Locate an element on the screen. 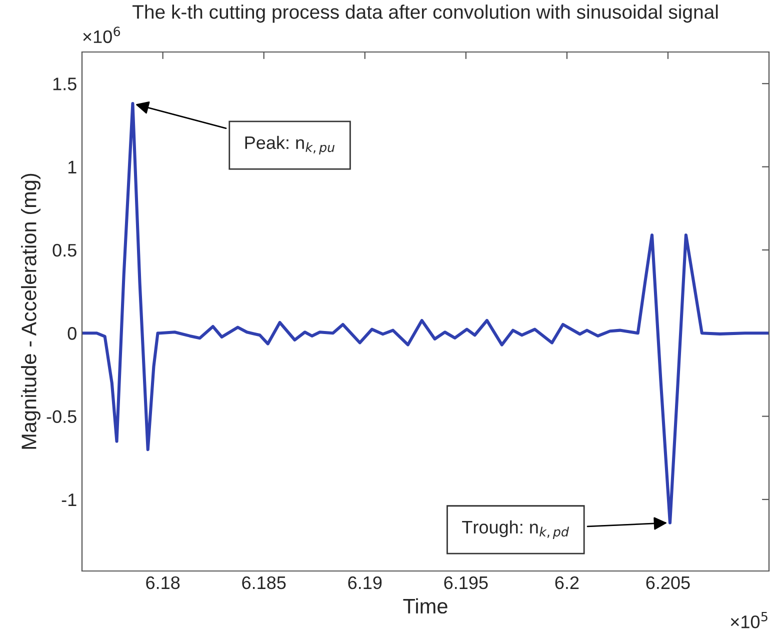 Image resolution: width=776 pixels, height=639 pixels. y-tick-label: 0.5 is located at coordinates (64, 250).